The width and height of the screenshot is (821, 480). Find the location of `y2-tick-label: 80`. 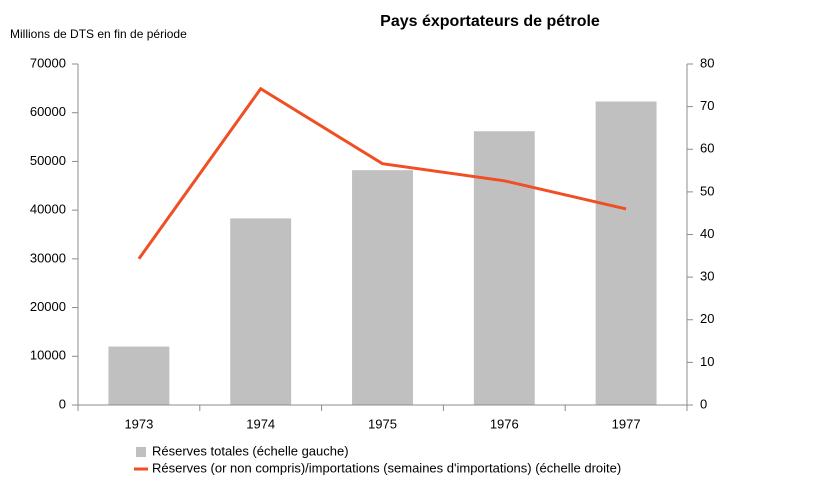

y2-tick-label: 80 is located at coordinates (707, 62).